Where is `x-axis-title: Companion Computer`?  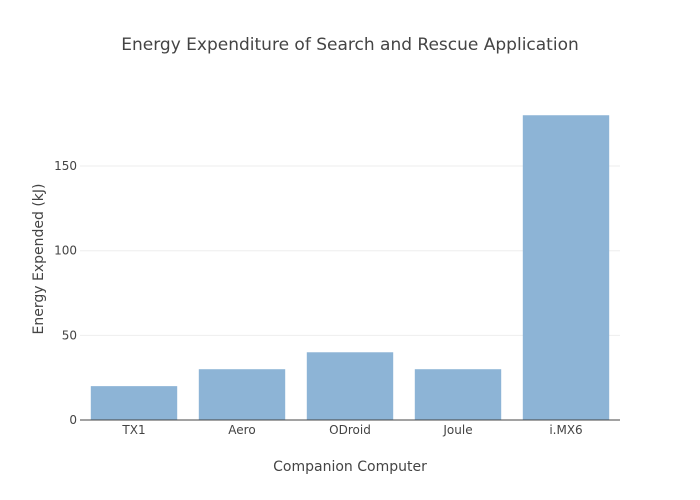
x-axis-title: Companion Computer is located at coordinates (350, 467).